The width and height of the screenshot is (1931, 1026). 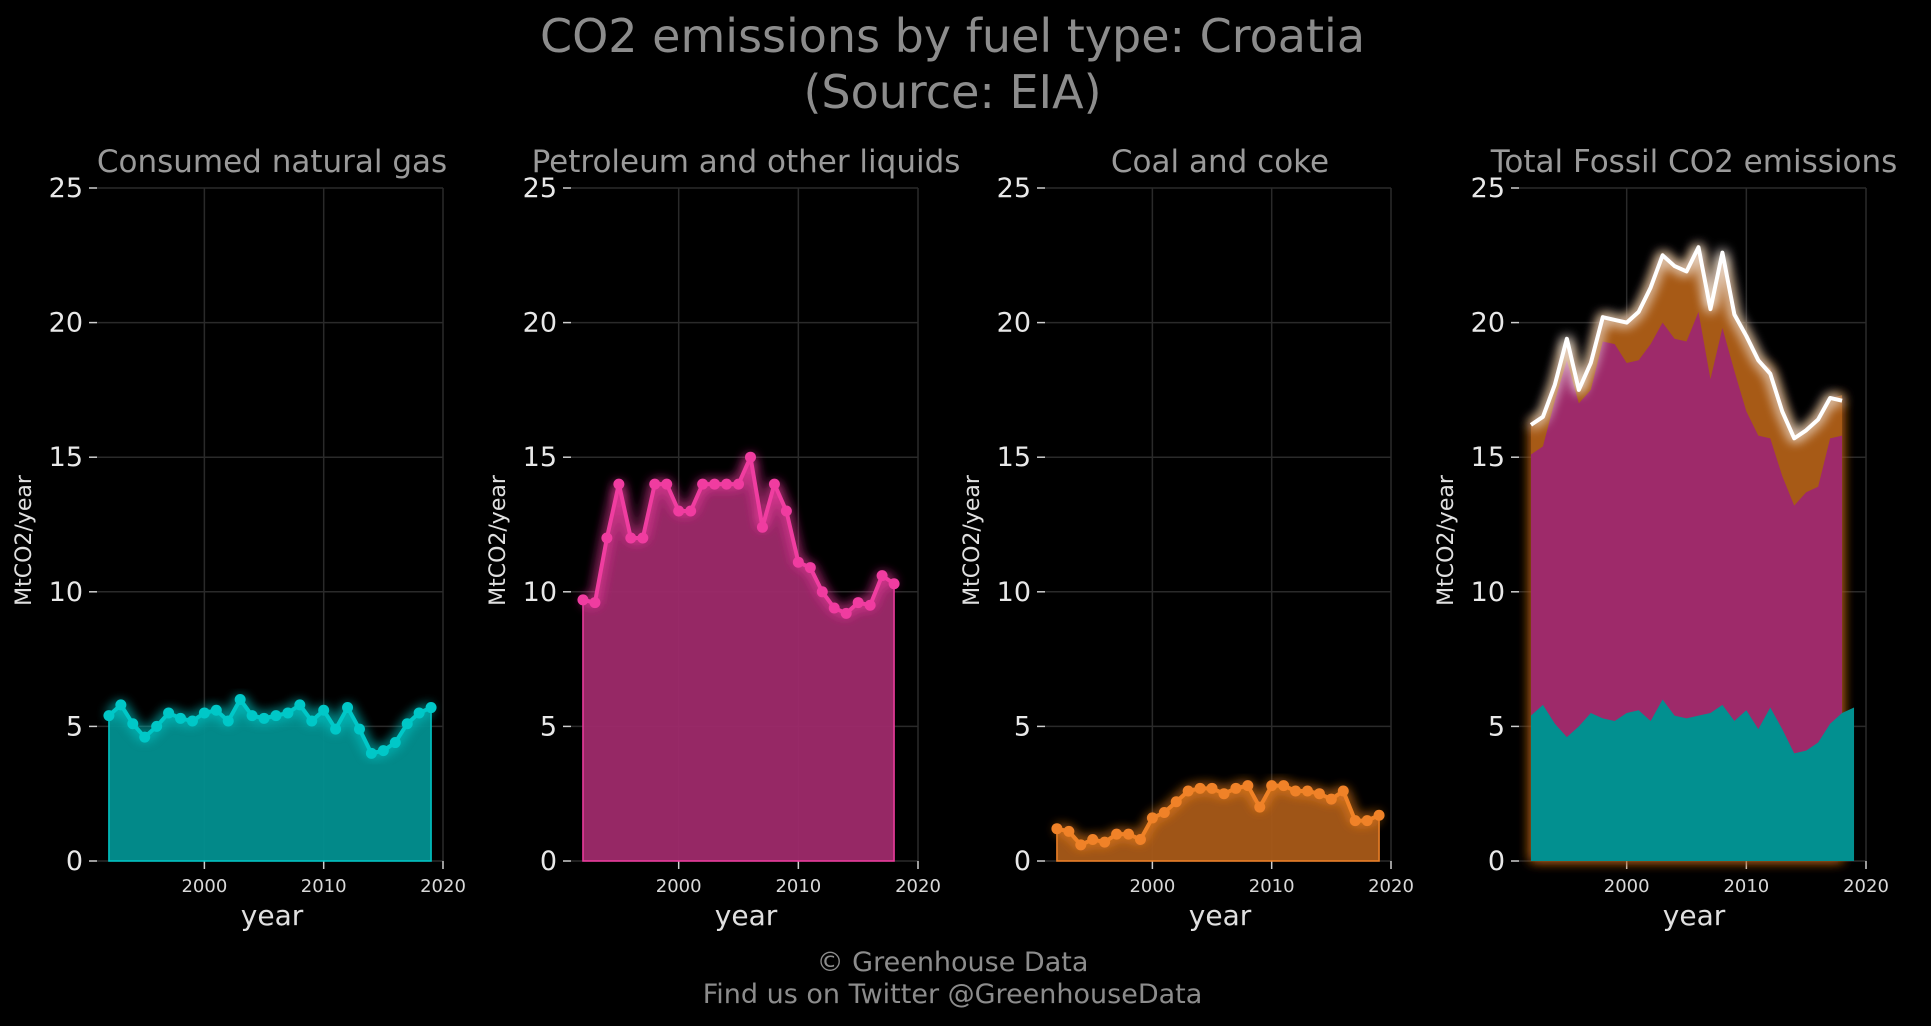 I want to click on panel-1-series, so click(x=270, y=777).